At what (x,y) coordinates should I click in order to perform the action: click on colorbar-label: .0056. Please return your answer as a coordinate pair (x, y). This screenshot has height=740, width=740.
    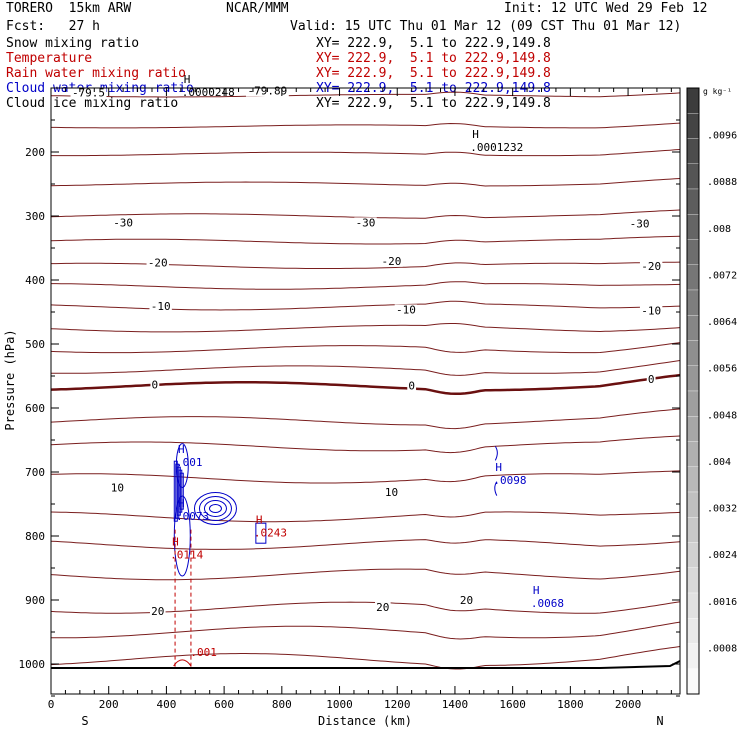
    Looking at the image, I should click on (722, 369).